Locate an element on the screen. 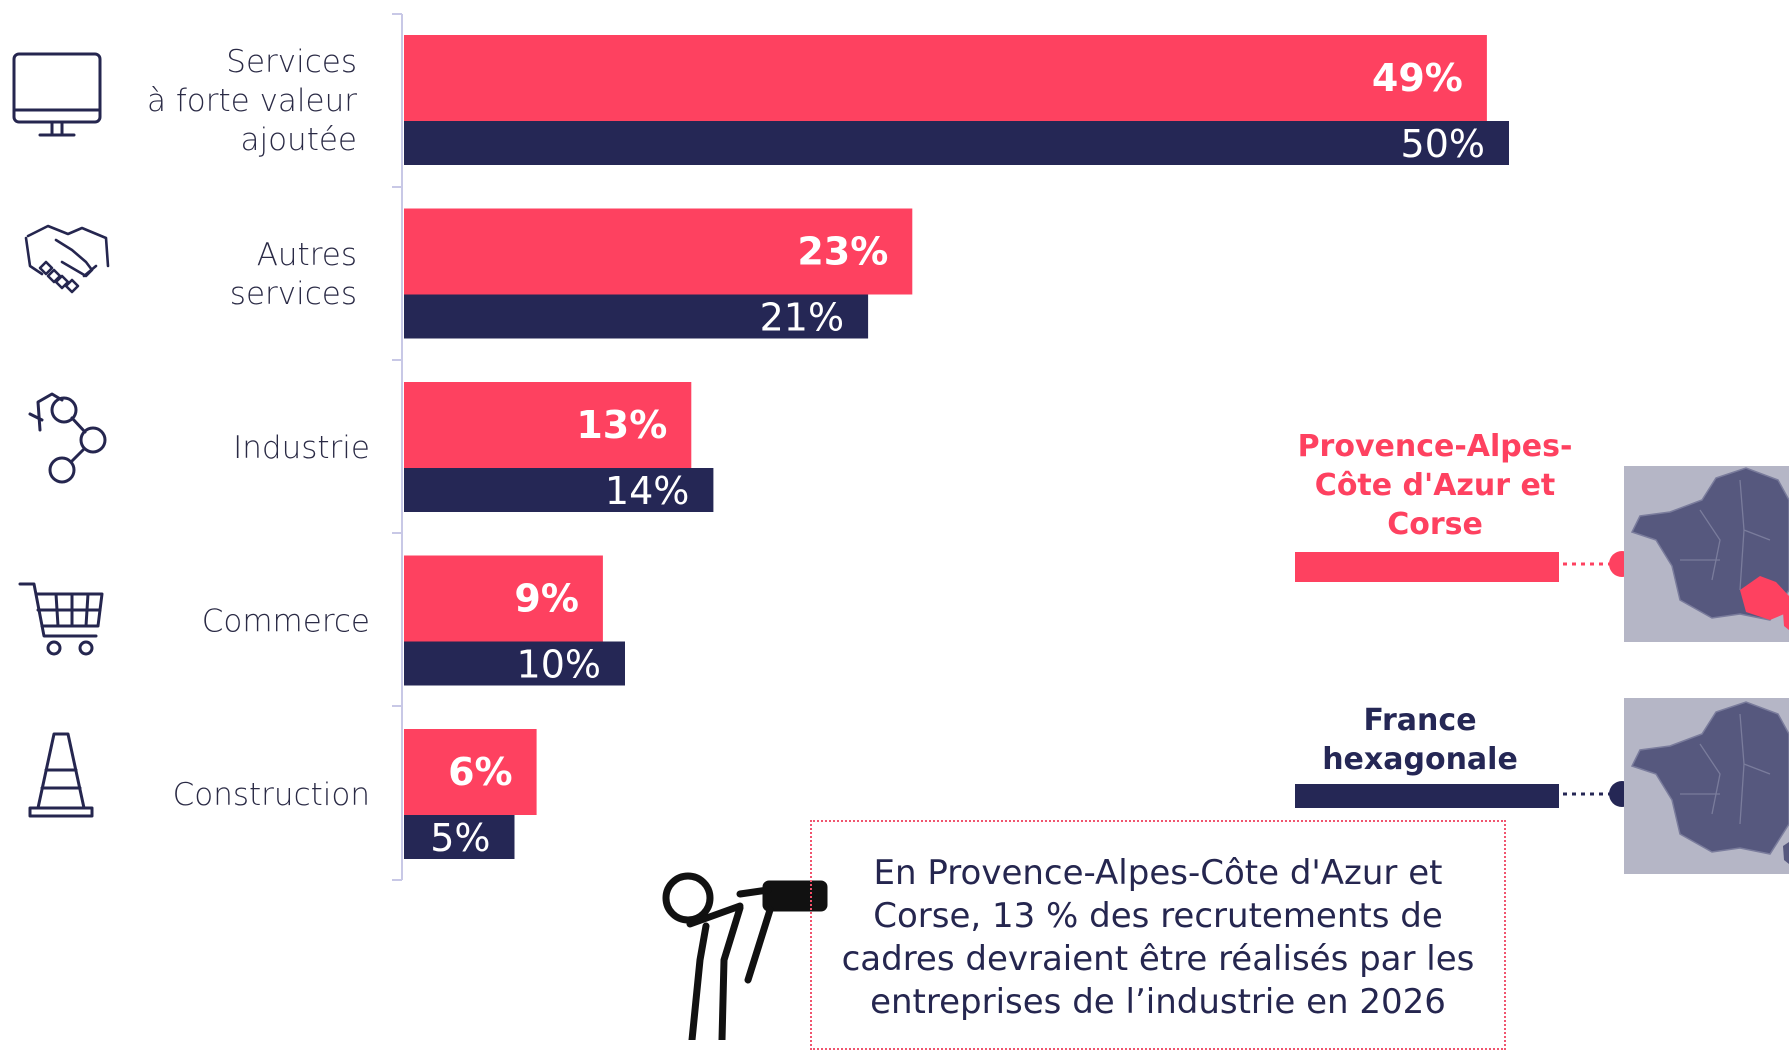 This screenshot has height=1050, width=1789. legend-title-line: hexagonale is located at coordinates (1420, 759).